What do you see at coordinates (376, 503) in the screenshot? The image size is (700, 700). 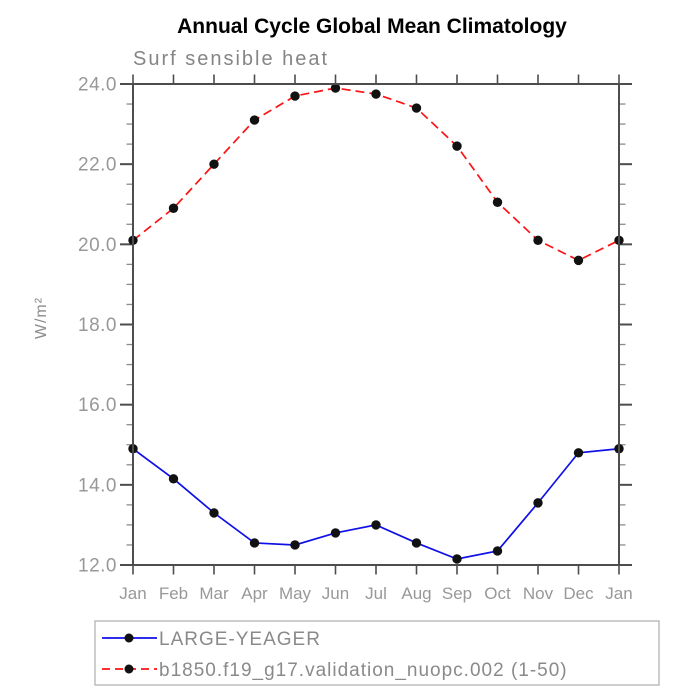 I see `series-line-solid` at bounding box center [376, 503].